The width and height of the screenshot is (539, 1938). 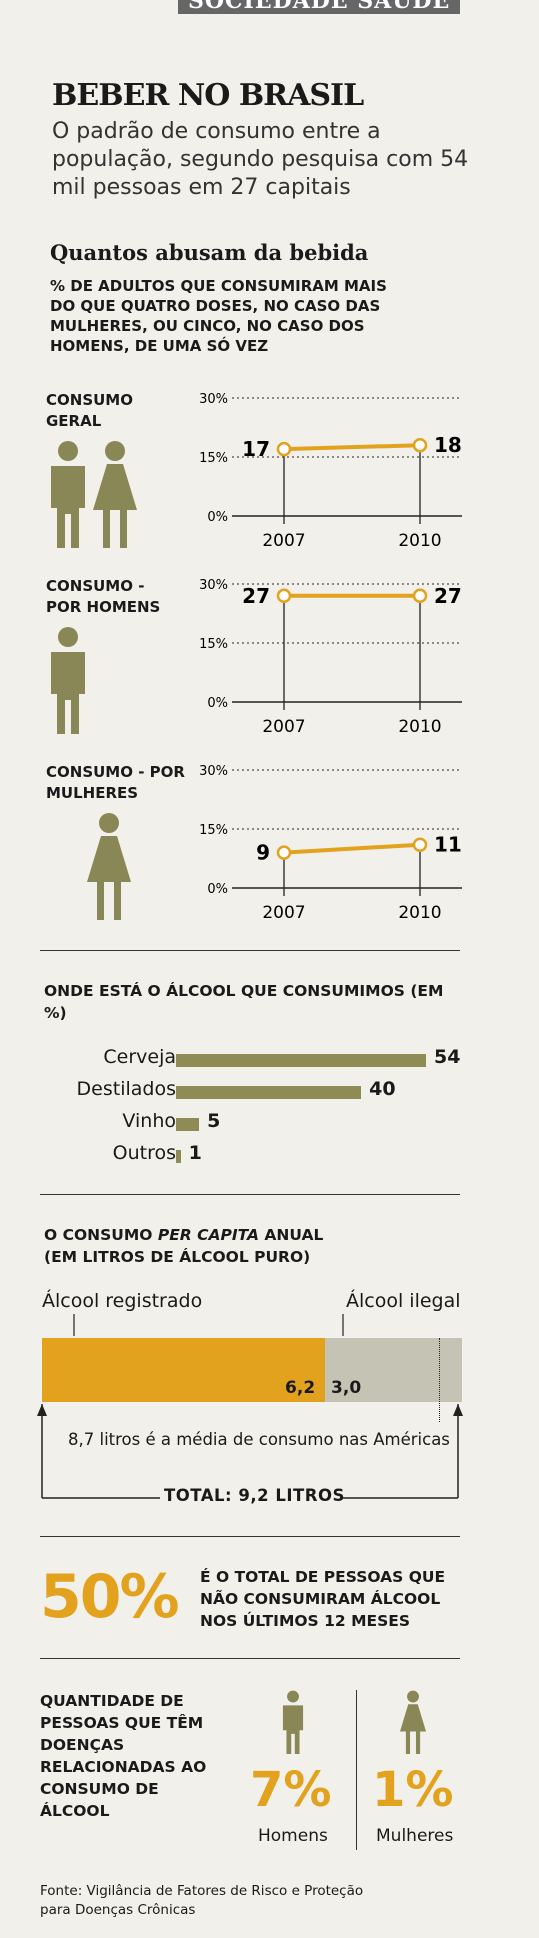 I want to click on bar-category-label: Cerveja, so click(x=139, y=1057).